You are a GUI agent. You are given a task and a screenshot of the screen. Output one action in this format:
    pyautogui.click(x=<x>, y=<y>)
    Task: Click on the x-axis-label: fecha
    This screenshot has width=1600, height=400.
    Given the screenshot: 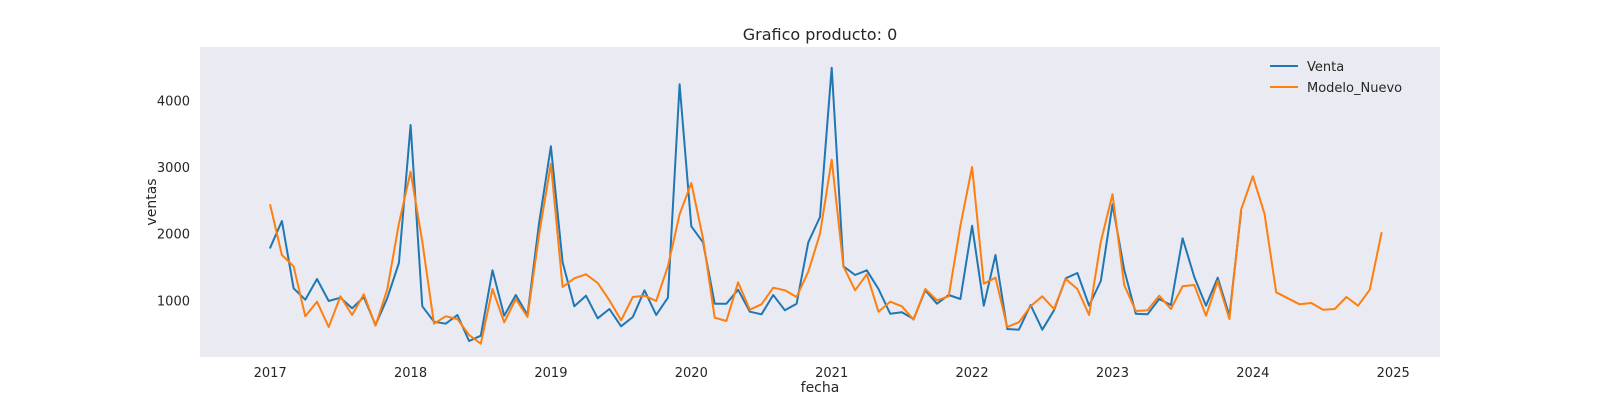 What is the action you would take?
    pyautogui.click(x=820, y=388)
    